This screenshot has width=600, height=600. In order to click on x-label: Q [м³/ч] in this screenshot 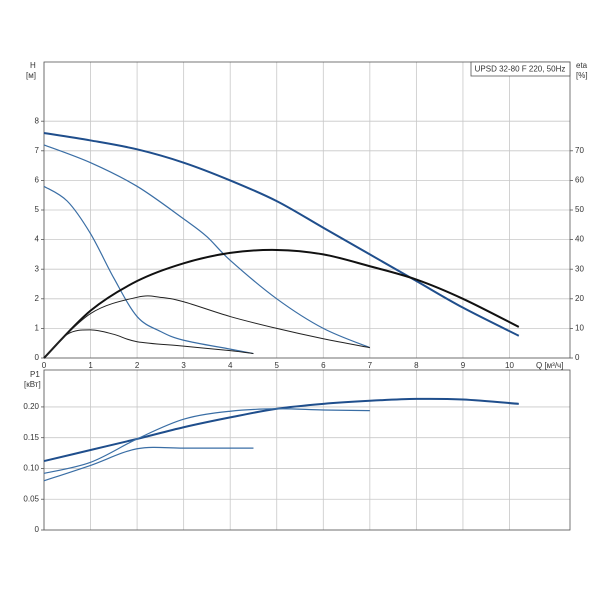, I will do `click(549, 365)`.